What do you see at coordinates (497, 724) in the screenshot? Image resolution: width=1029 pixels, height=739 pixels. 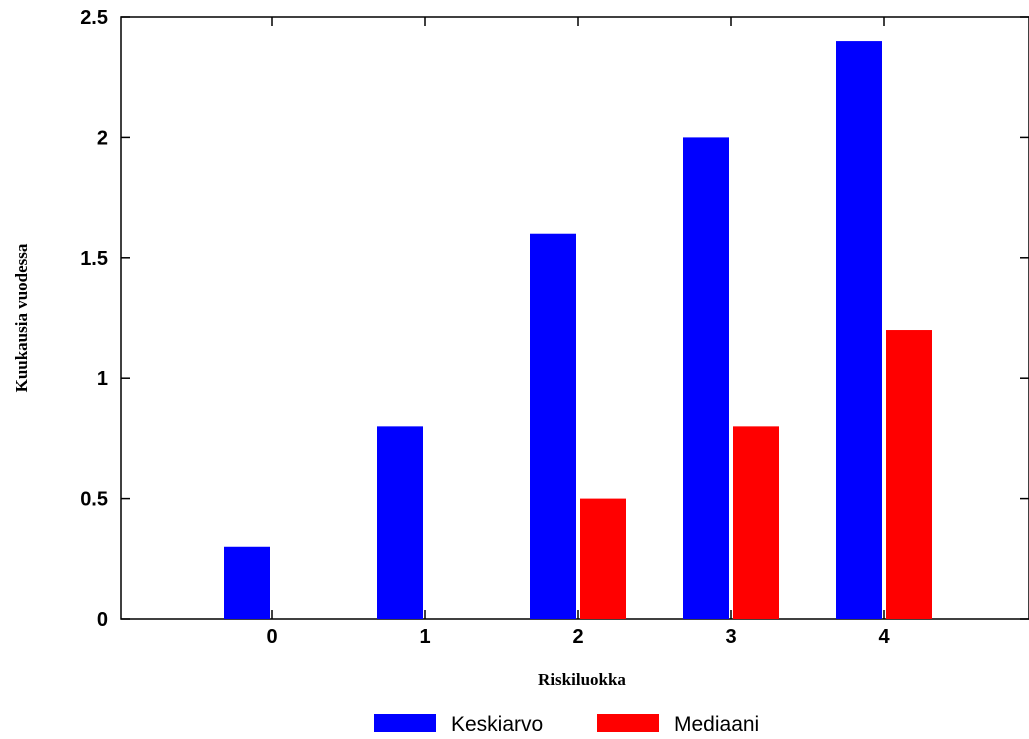 I see `legend-label-keskiarvo: Keskiarvo` at bounding box center [497, 724].